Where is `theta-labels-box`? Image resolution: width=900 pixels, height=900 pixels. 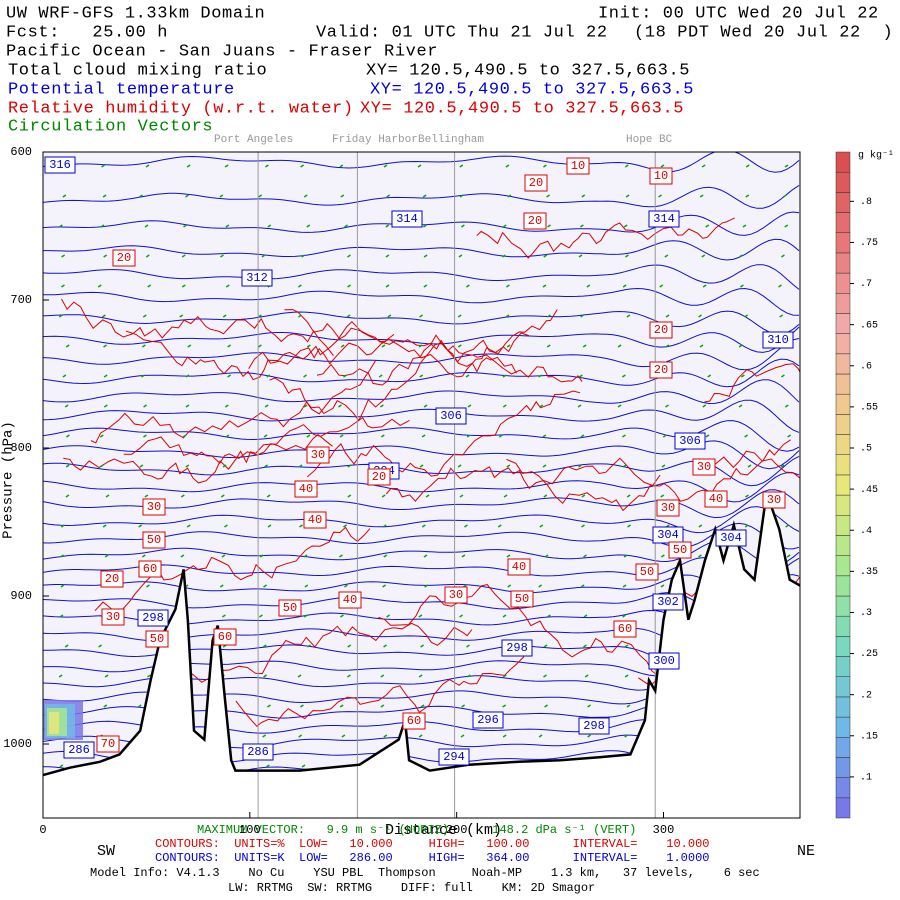 theta-labels-box is located at coordinates (258, 752).